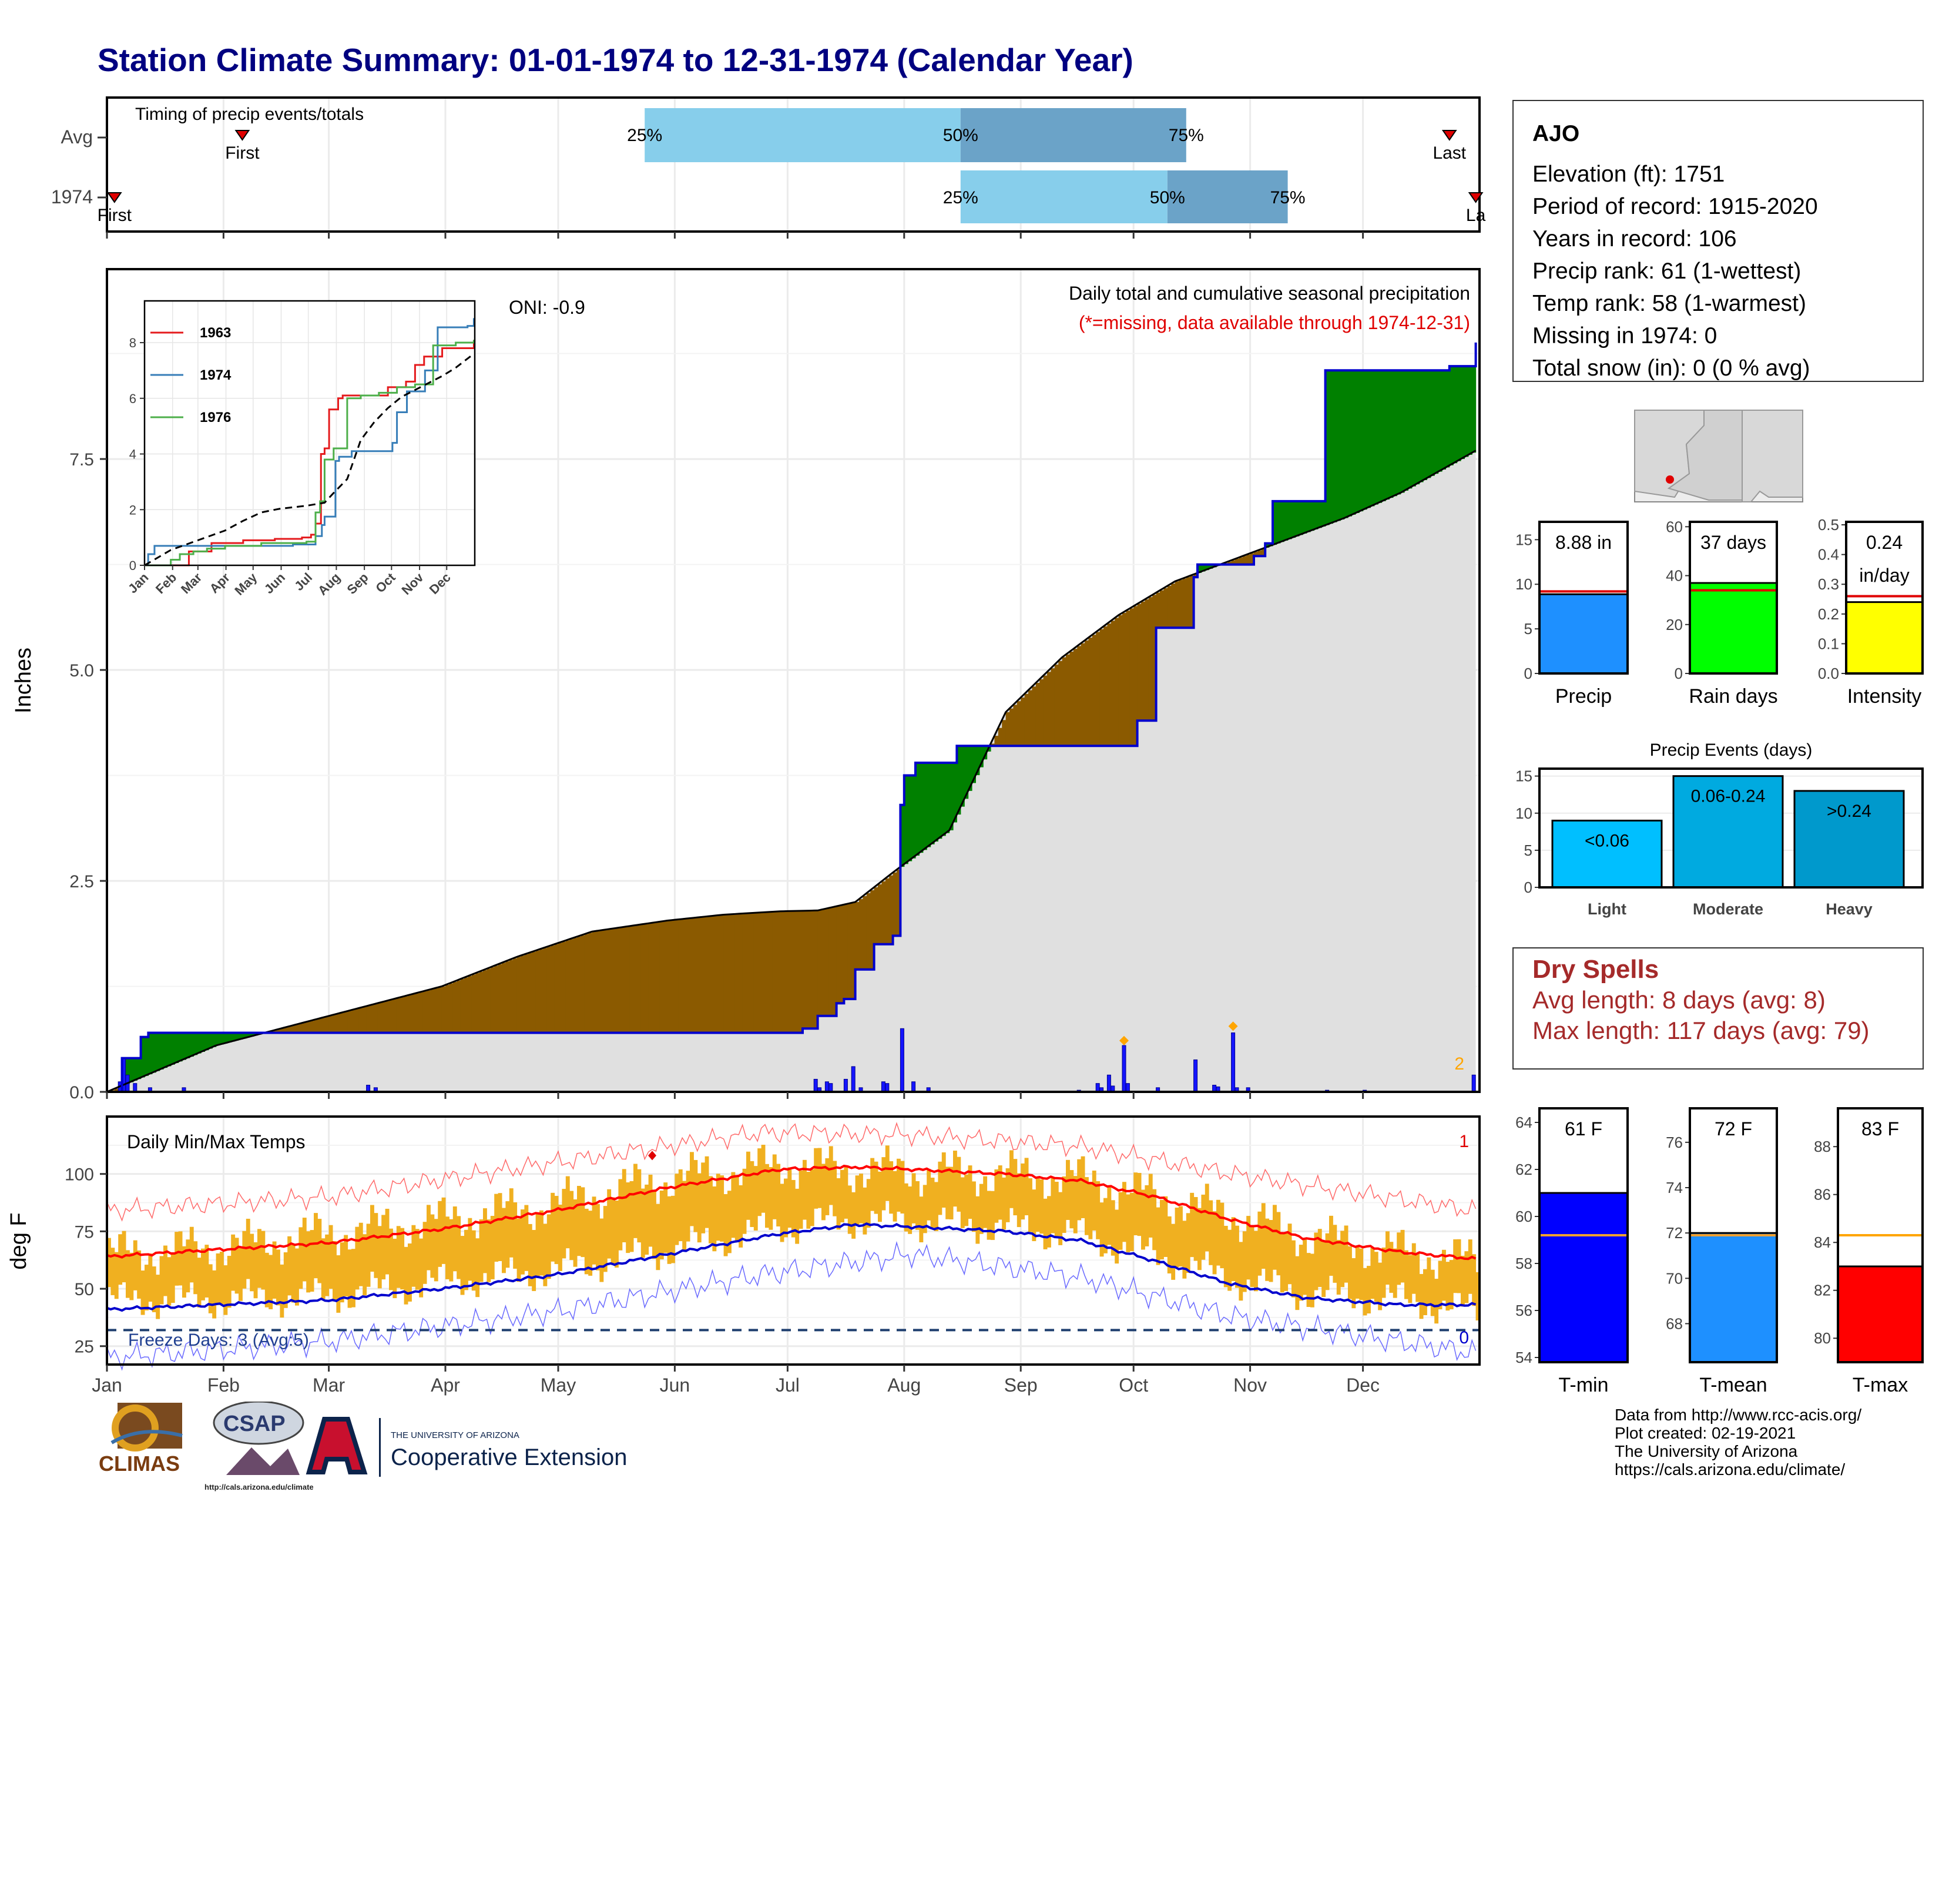 Image resolution: width=1939 pixels, height=1904 pixels. What do you see at coordinates (23, 681) in the screenshot?
I see `precip-ylabel: Inches` at bounding box center [23, 681].